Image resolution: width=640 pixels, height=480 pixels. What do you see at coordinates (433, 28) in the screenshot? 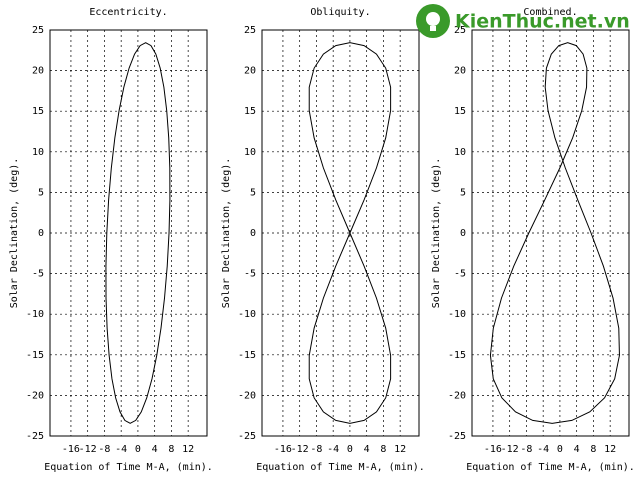
I see `watermark-bulb-base` at bounding box center [433, 28].